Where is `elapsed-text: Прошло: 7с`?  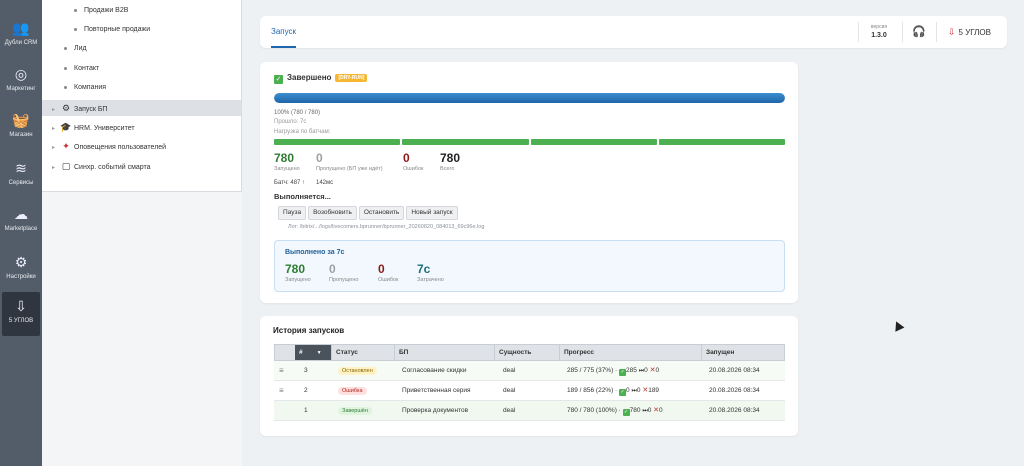
elapsed-text: Прошло: 7с is located at coordinates (290, 122).